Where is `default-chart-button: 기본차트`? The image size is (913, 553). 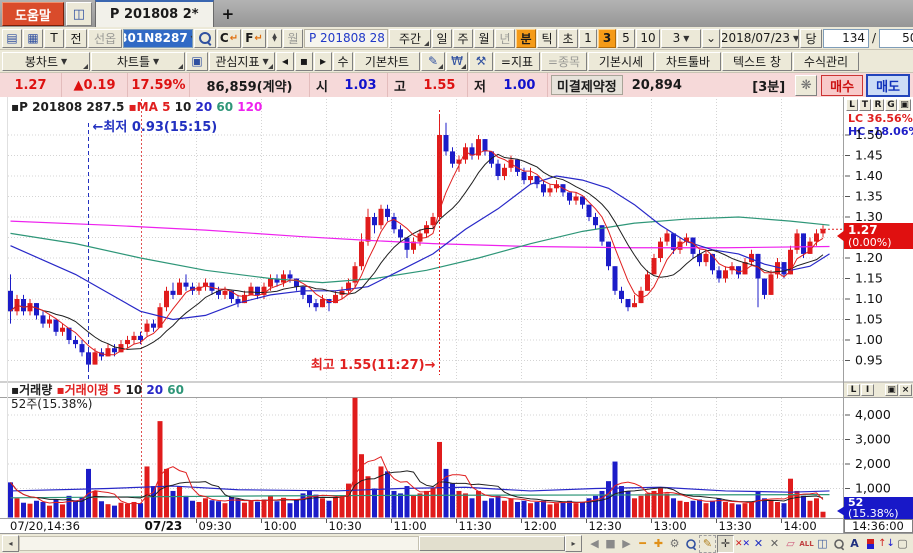
default-chart-button: 기본차트 is located at coordinates (387, 61).